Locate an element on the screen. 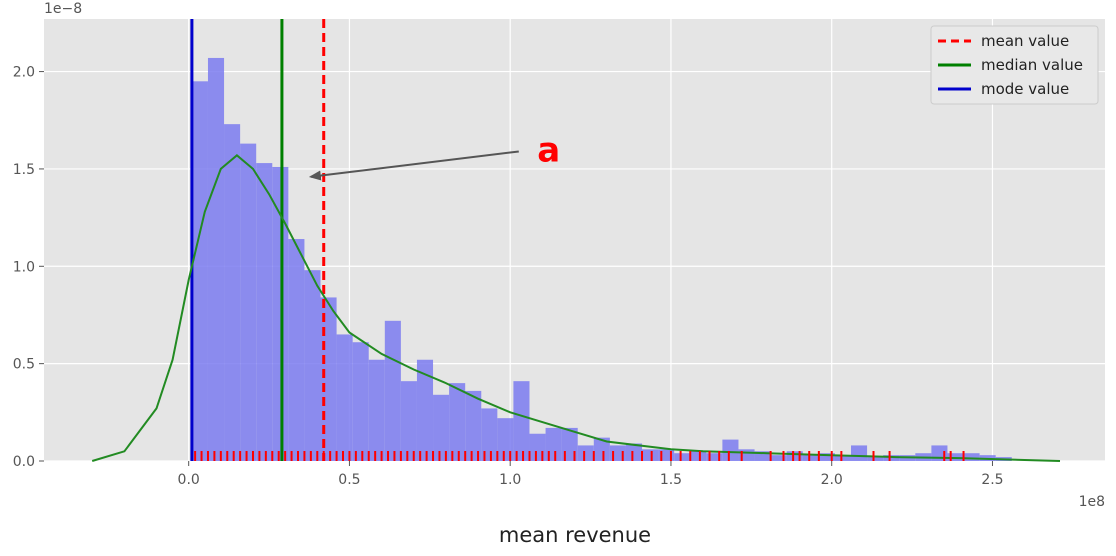 The width and height of the screenshot is (1116, 556). y-tick-label: 1.5 is located at coordinates (24, 170).